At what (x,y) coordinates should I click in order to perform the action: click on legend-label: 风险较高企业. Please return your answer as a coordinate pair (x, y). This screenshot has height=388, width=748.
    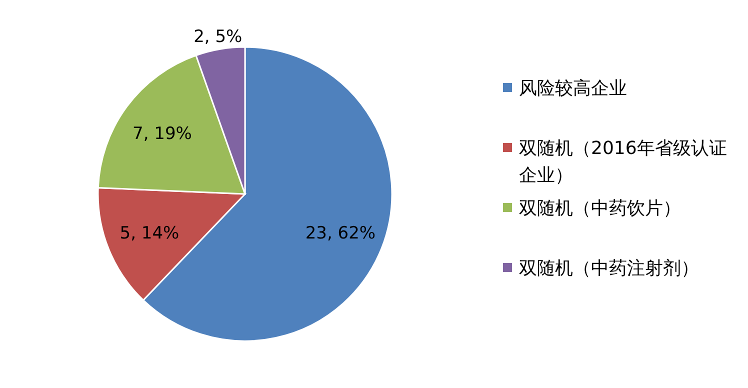
    Looking at the image, I should click on (573, 88).